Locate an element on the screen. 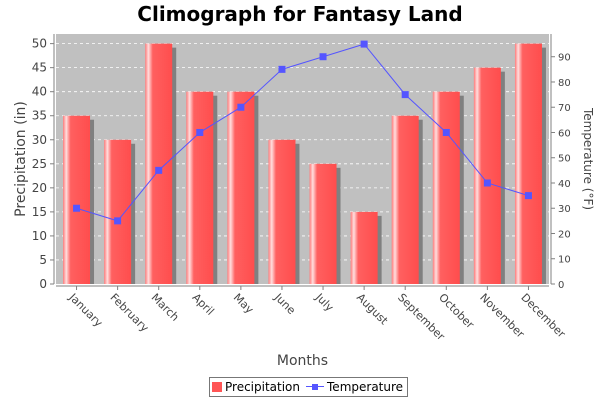 The height and width of the screenshot is (400, 600). x-tick-label-june: June is located at coordinates (284, 303).